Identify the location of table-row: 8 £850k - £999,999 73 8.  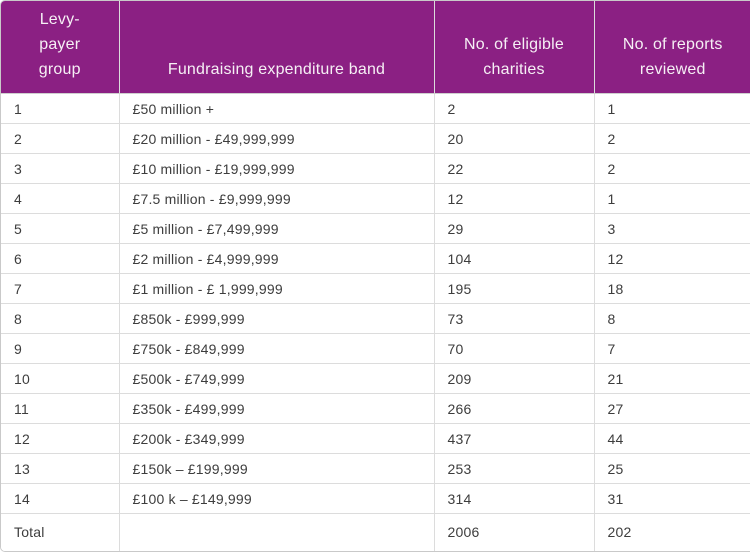
(375, 318).